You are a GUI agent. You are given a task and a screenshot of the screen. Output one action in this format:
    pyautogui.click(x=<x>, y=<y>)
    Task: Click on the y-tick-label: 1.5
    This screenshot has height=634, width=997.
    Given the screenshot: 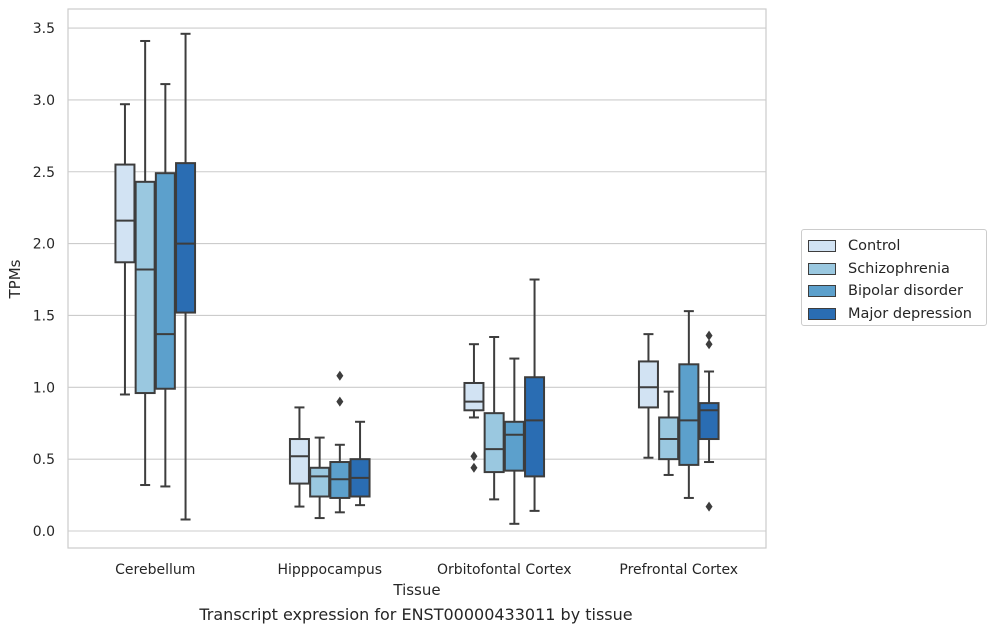 What is the action you would take?
    pyautogui.click(x=44, y=316)
    